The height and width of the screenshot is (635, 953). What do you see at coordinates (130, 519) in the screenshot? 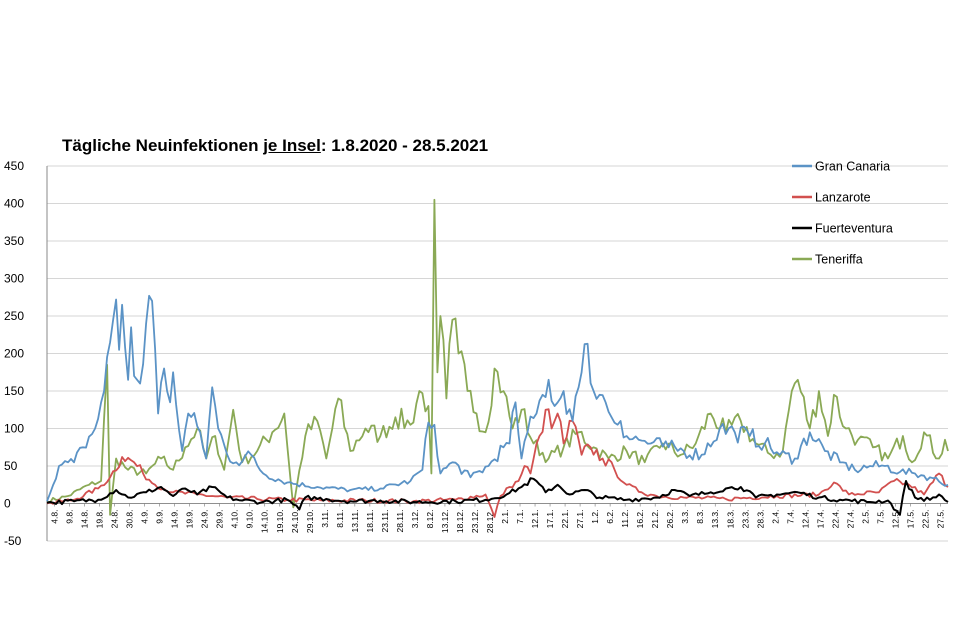
I see `x-tick-label: 30.8.` at bounding box center [130, 519].